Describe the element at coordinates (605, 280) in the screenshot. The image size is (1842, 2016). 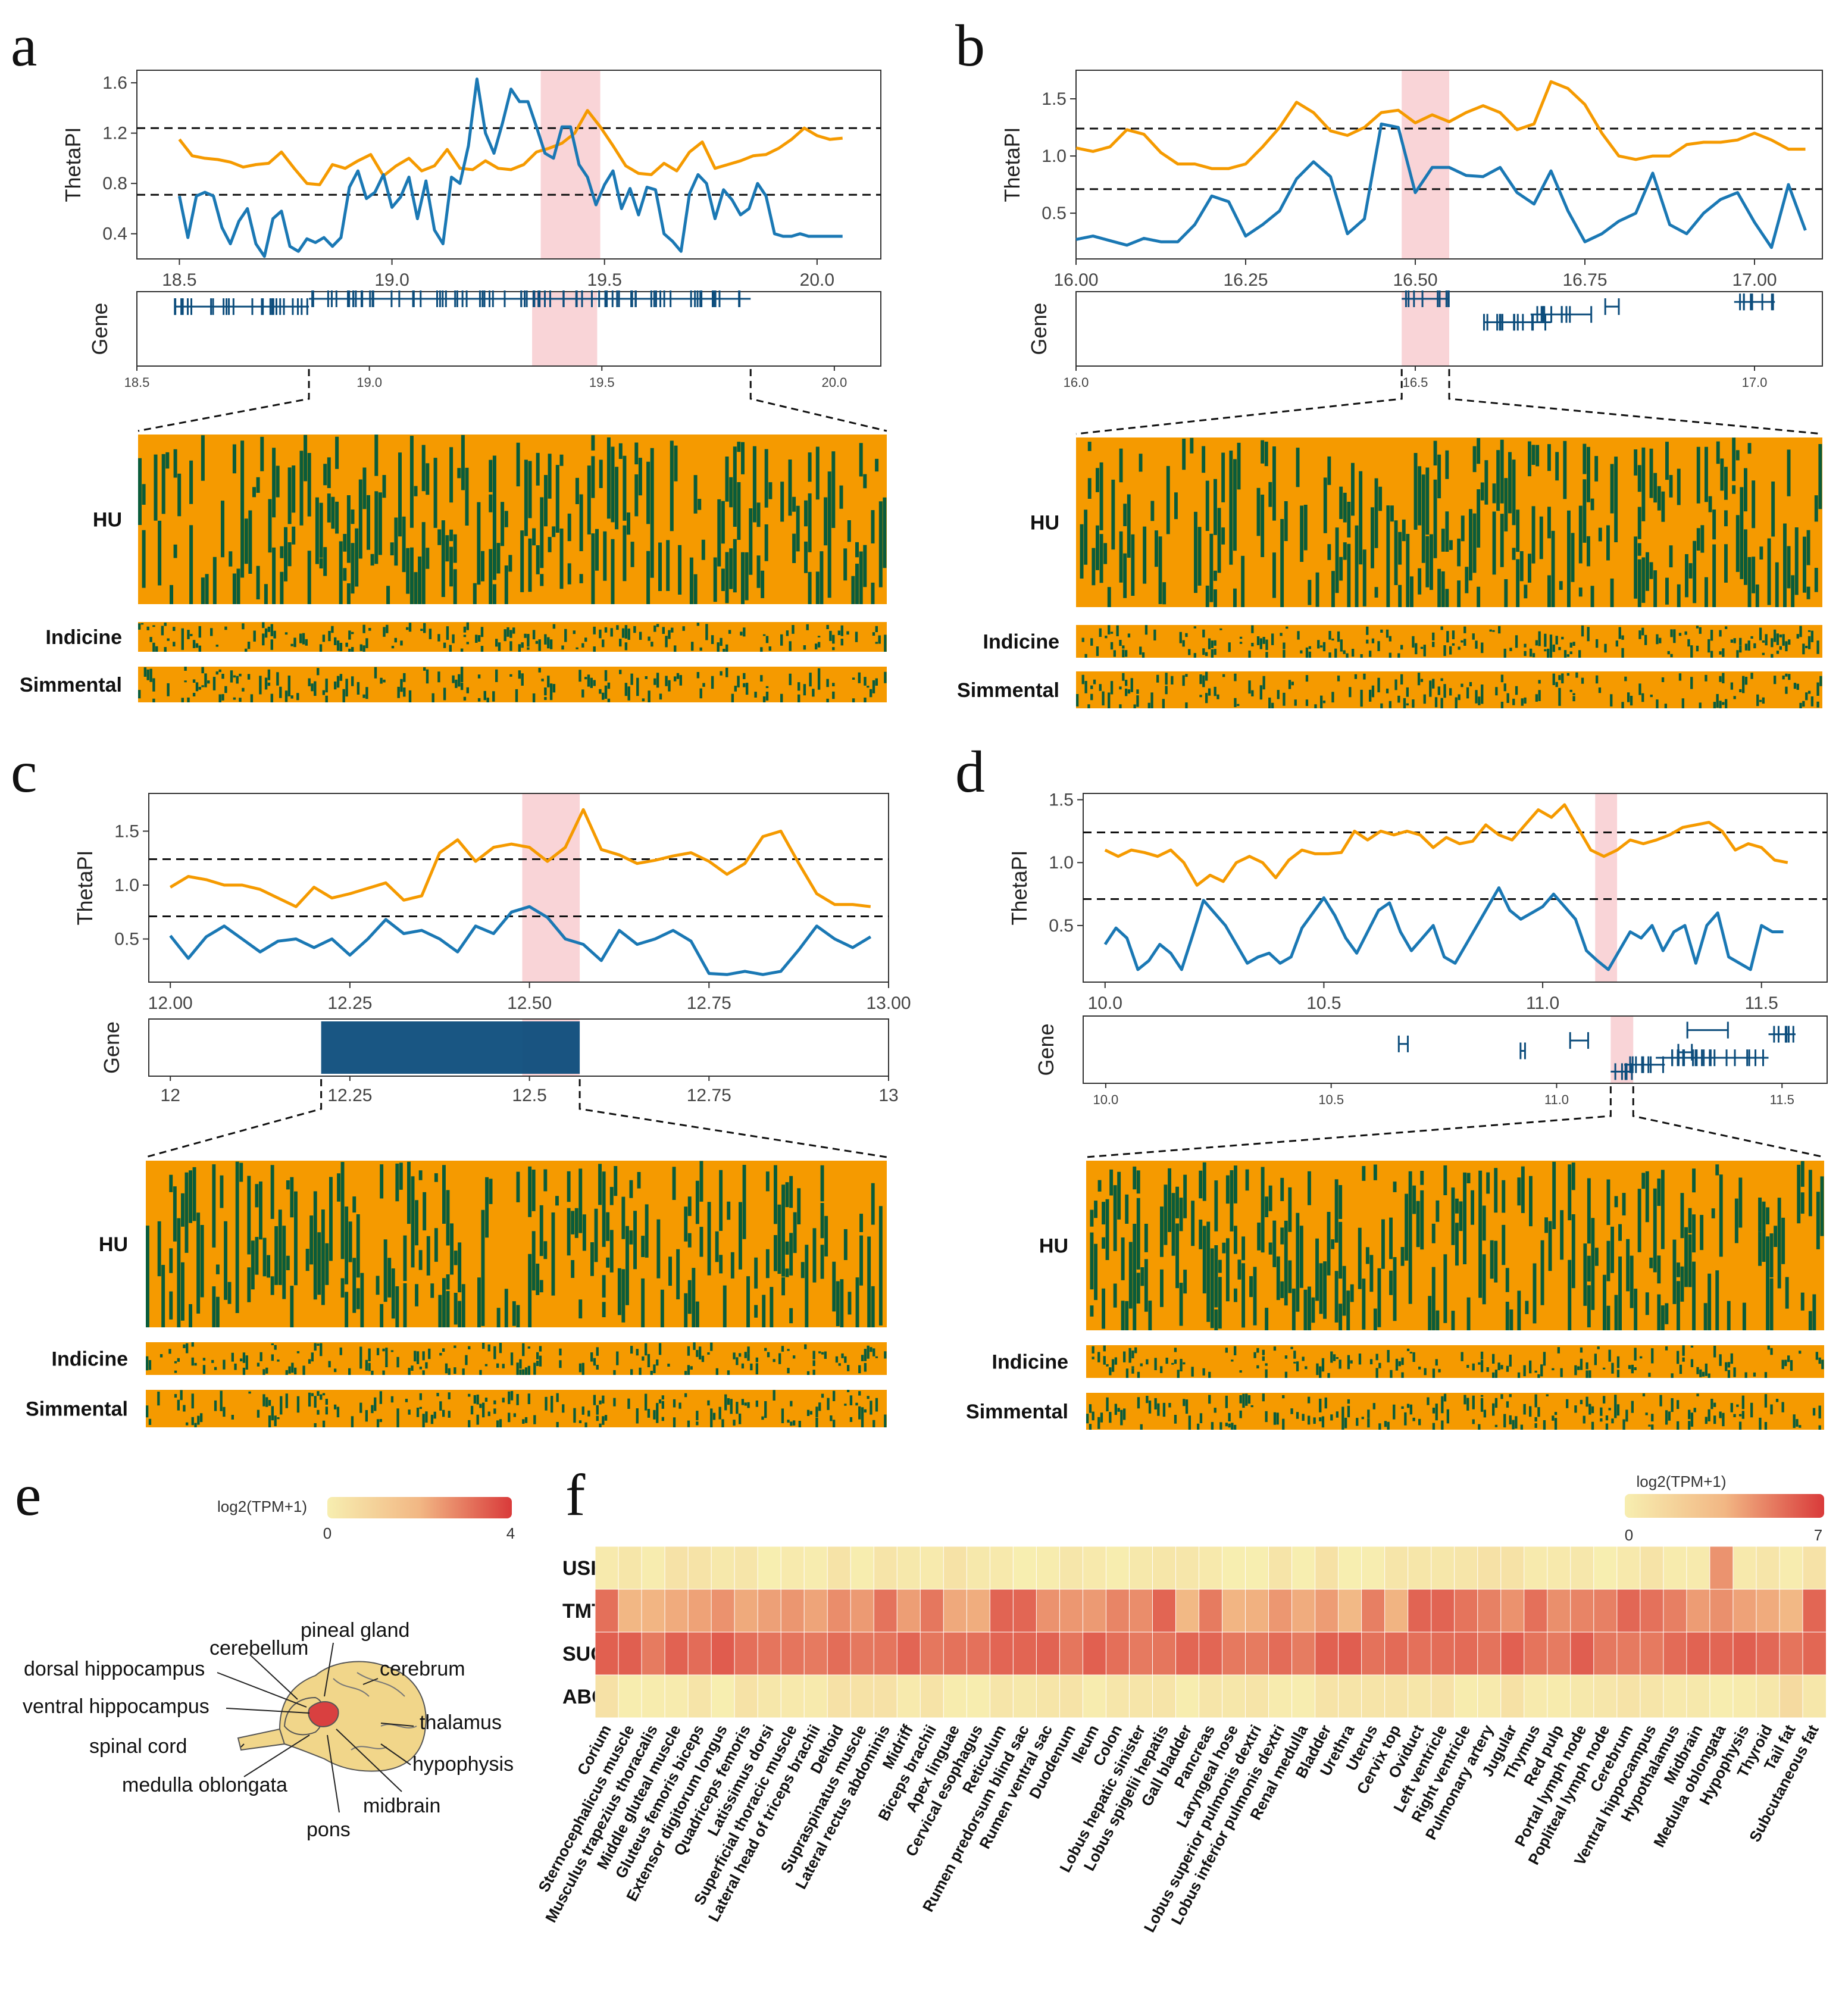
I see `x-tick-label: 19.5` at that location.